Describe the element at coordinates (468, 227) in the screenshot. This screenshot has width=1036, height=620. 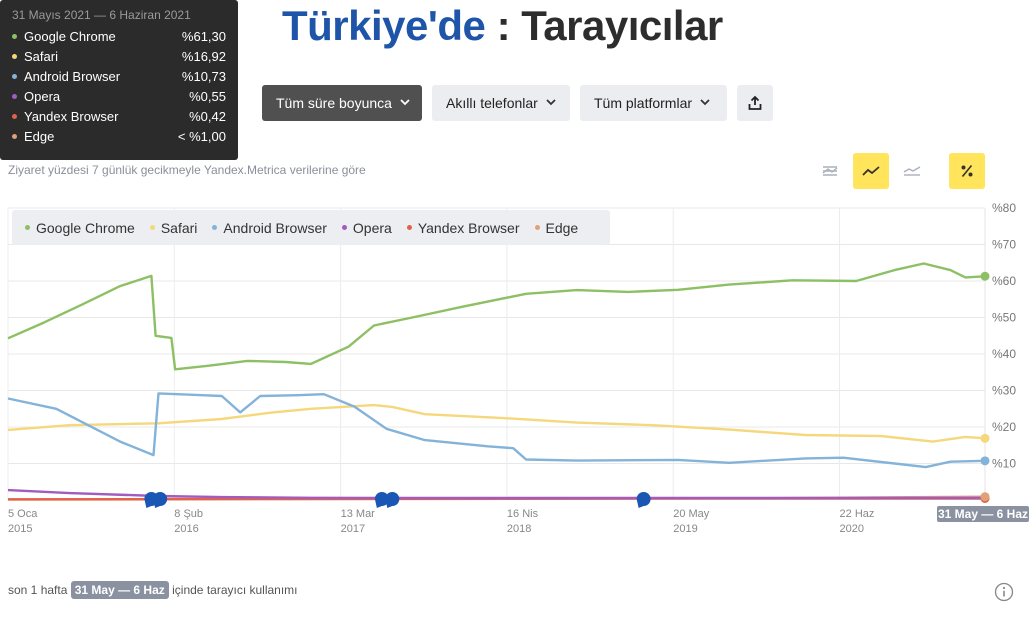
I see `legend-label: Yandex Browser` at that location.